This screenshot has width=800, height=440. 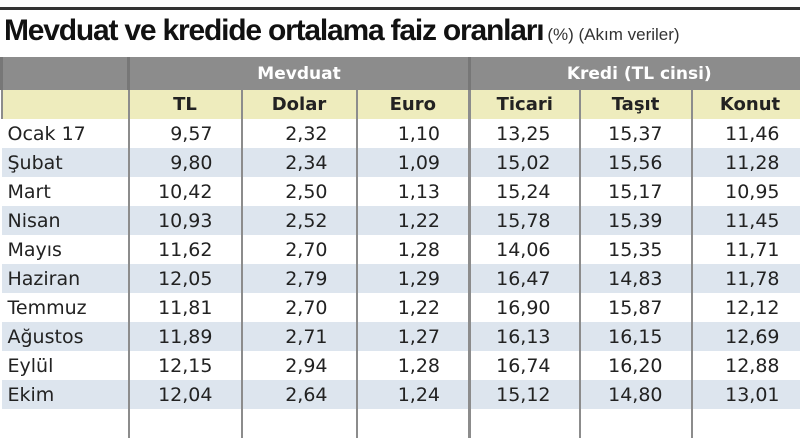 What do you see at coordinates (635, 220) in the screenshot?
I see `value-cell: 15,39` at bounding box center [635, 220].